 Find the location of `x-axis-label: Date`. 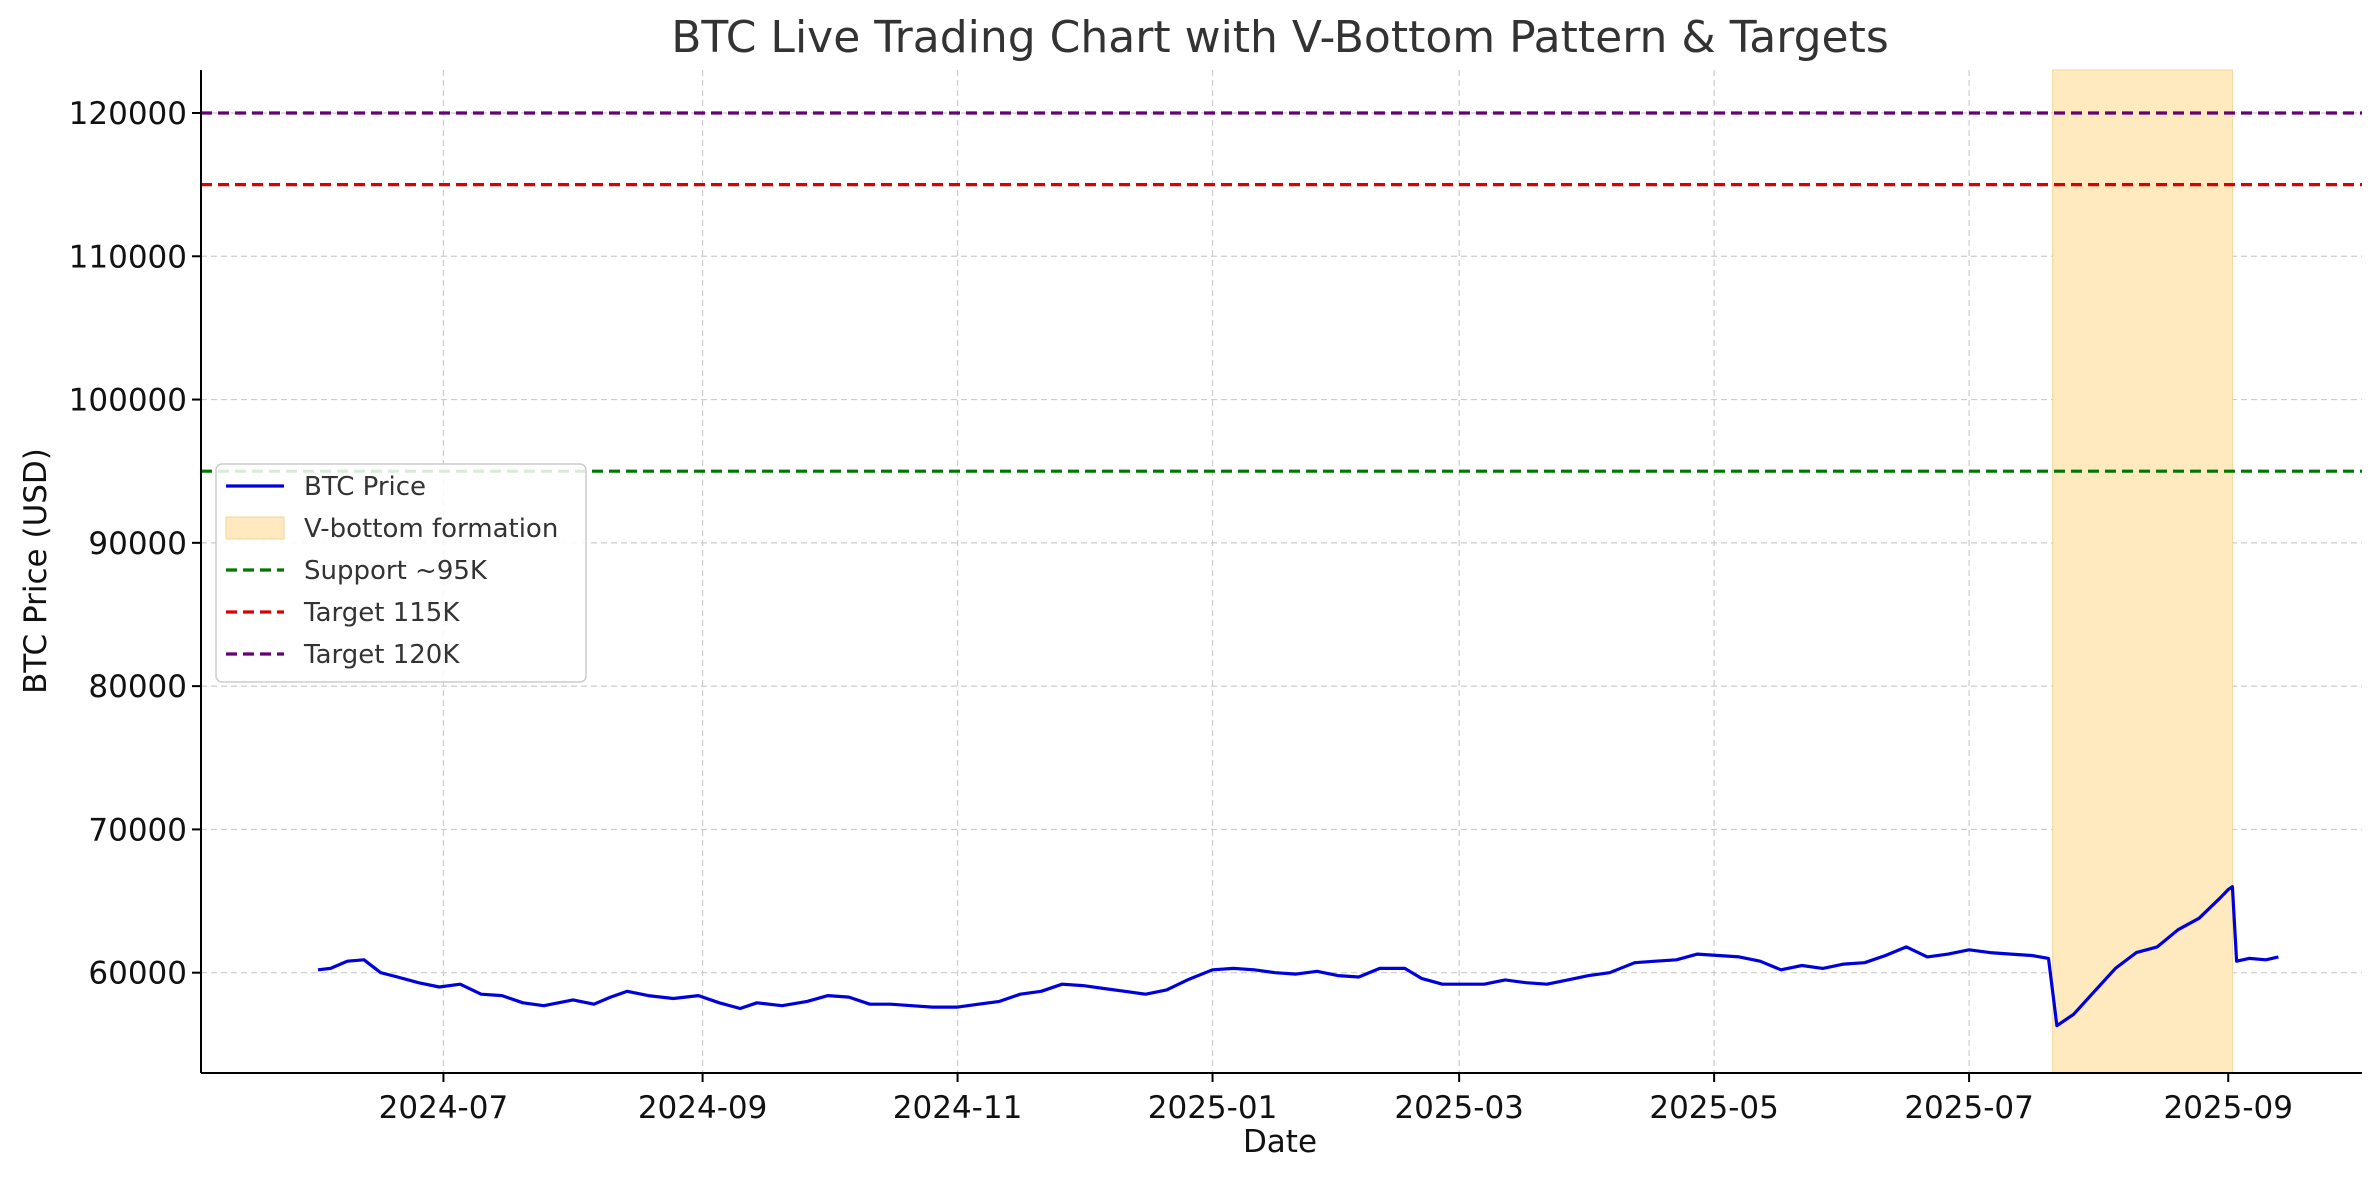

x-axis-label: Date is located at coordinates (1280, 1142).